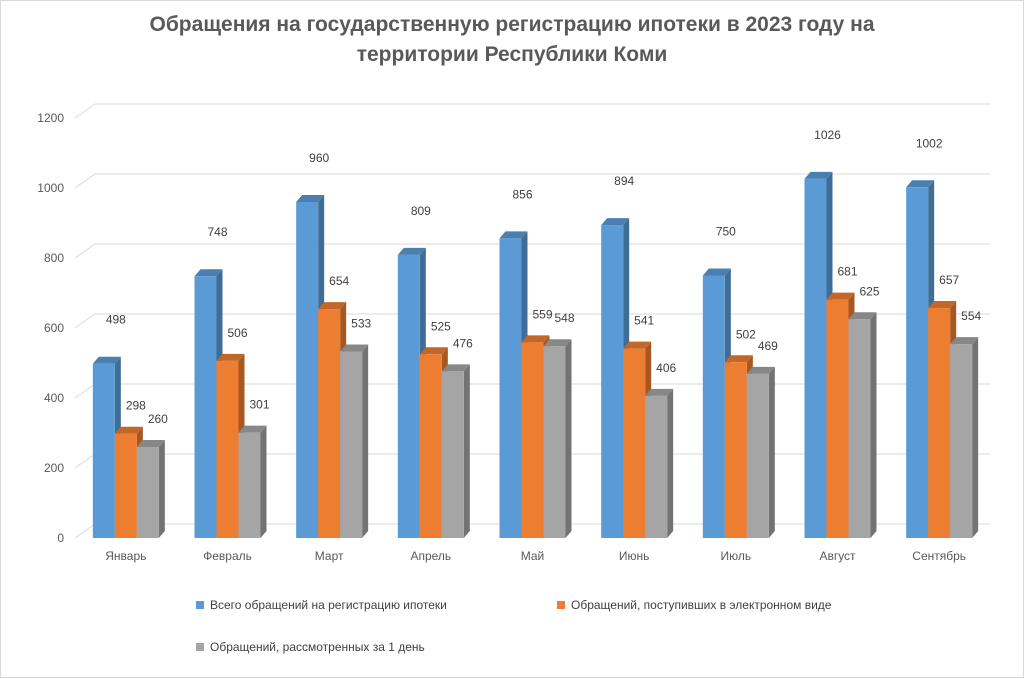 The width and height of the screenshot is (1024, 678). I want to click on data-label: 654, so click(339, 281).